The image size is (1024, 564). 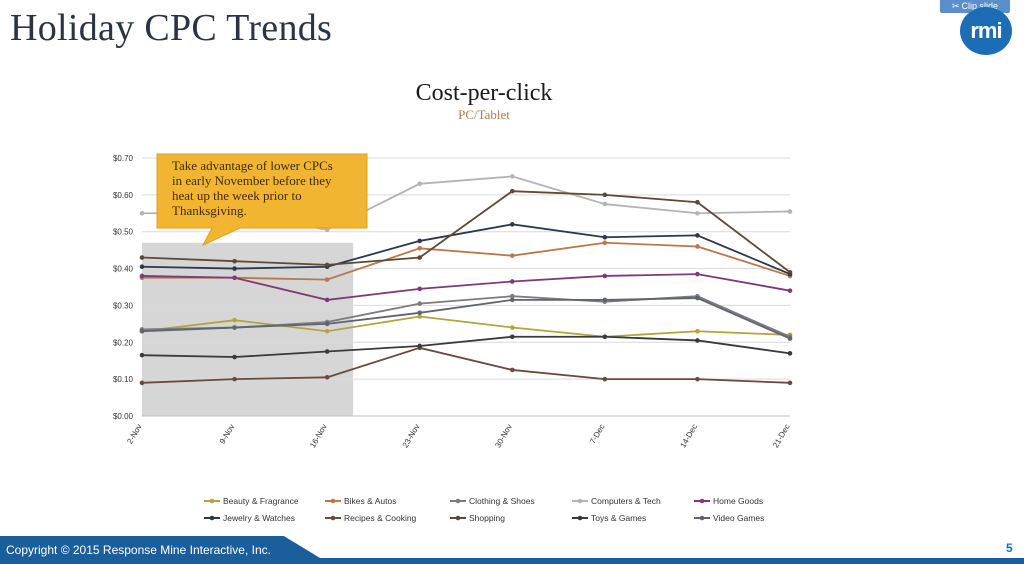 I want to click on callout-line: Thanksgiving., so click(x=209, y=210).